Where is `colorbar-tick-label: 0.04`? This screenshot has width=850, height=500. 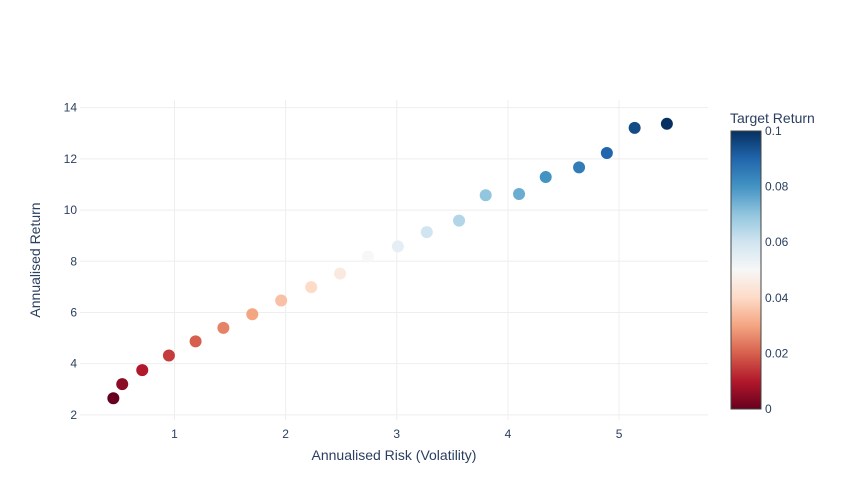
colorbar-tick-label: 0.04 is located at coordinates (777, 298).